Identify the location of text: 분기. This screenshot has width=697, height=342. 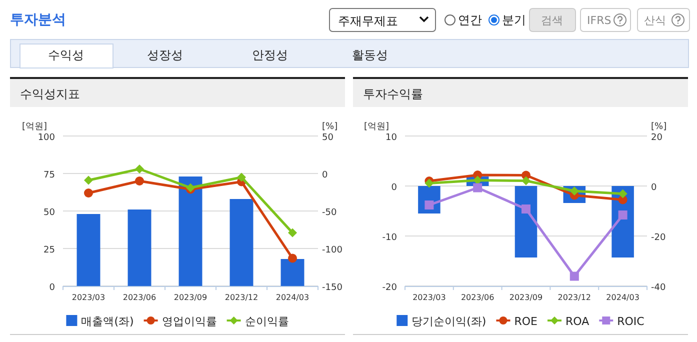
(514, 20).